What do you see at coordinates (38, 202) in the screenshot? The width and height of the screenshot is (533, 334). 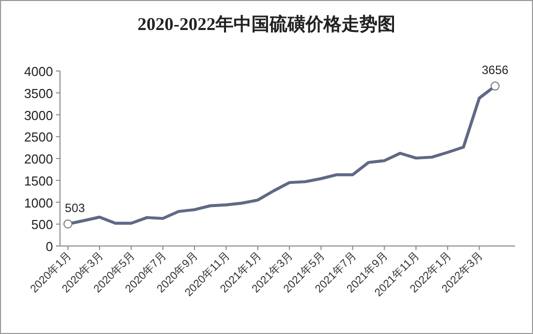 I see `y-tick-label: 1000` at bounding box center [38, 202].